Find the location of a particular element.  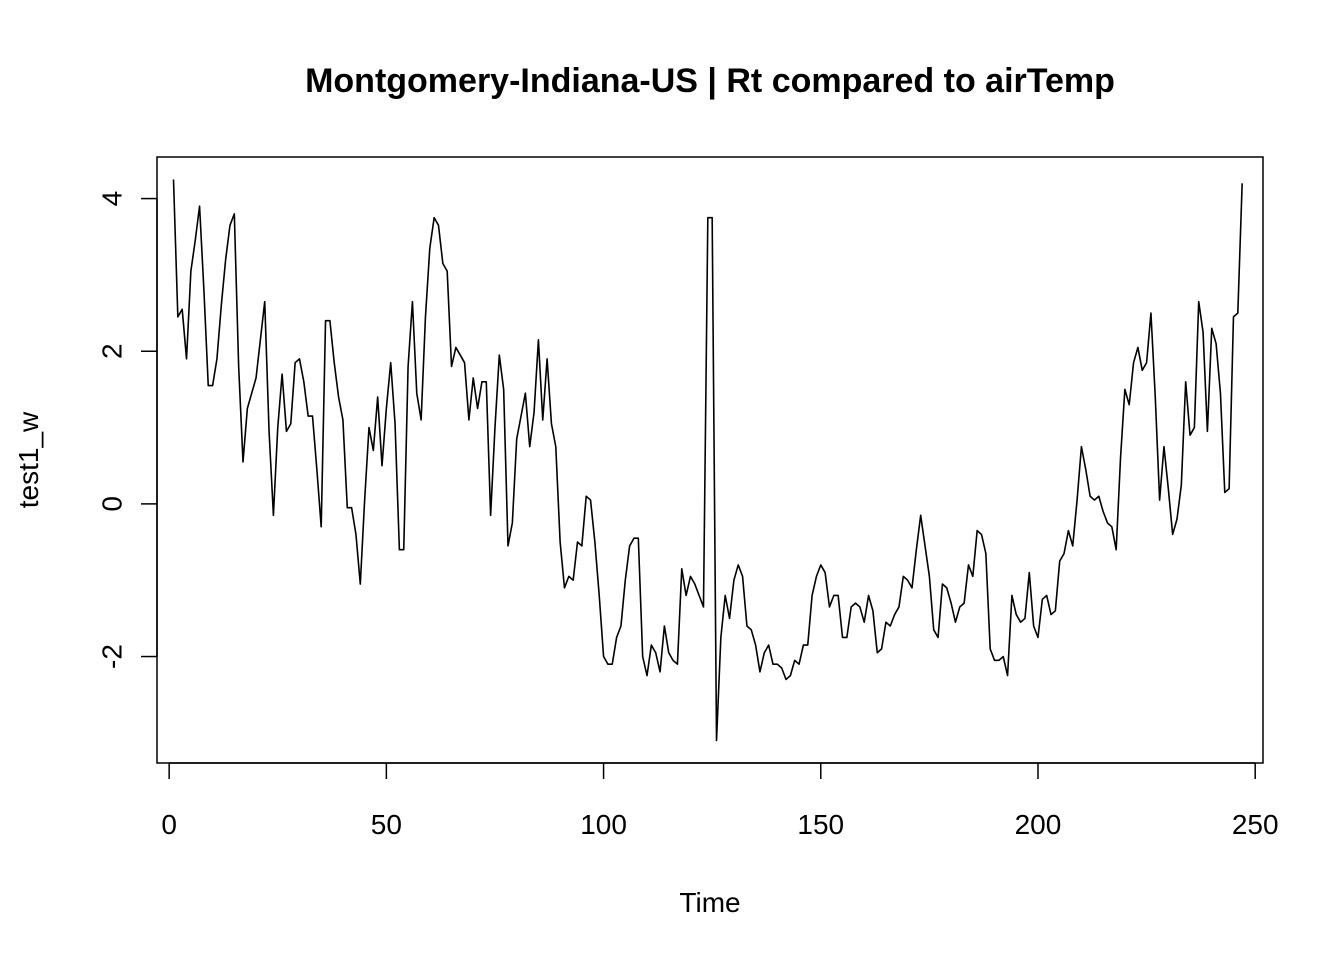

x-tick-label: 250 is located at coordinates (1255, 824).